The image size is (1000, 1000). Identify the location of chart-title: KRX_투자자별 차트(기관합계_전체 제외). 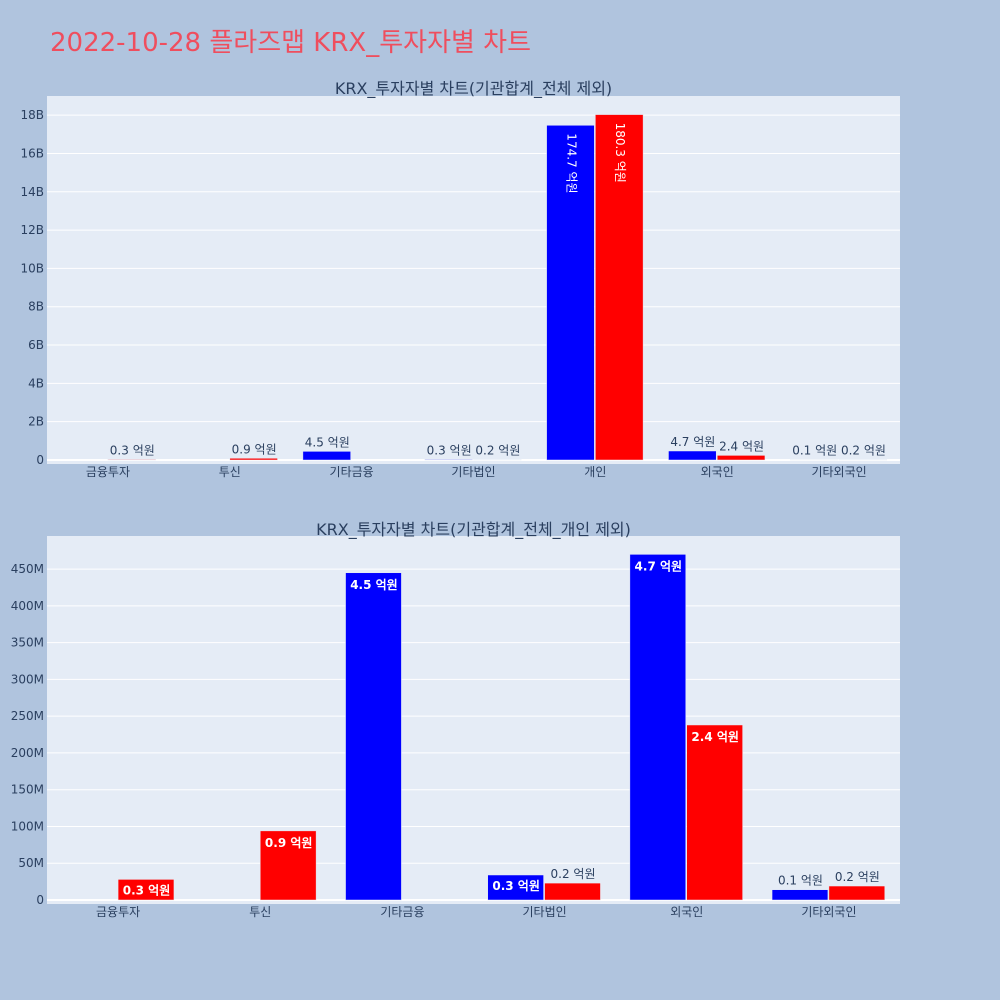
(473, 89).